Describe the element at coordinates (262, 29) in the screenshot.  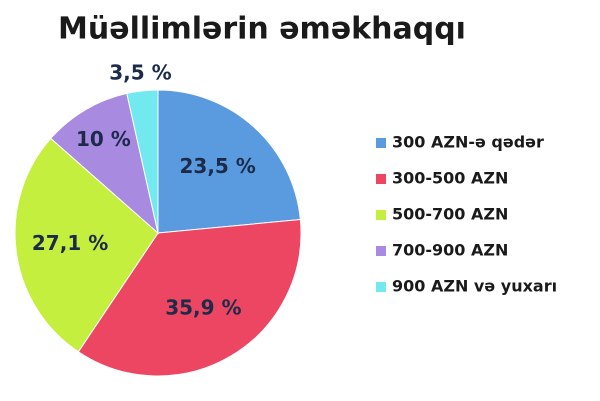
I see `chart-title: Müəllimlərin əməkhaqqı` at that location.